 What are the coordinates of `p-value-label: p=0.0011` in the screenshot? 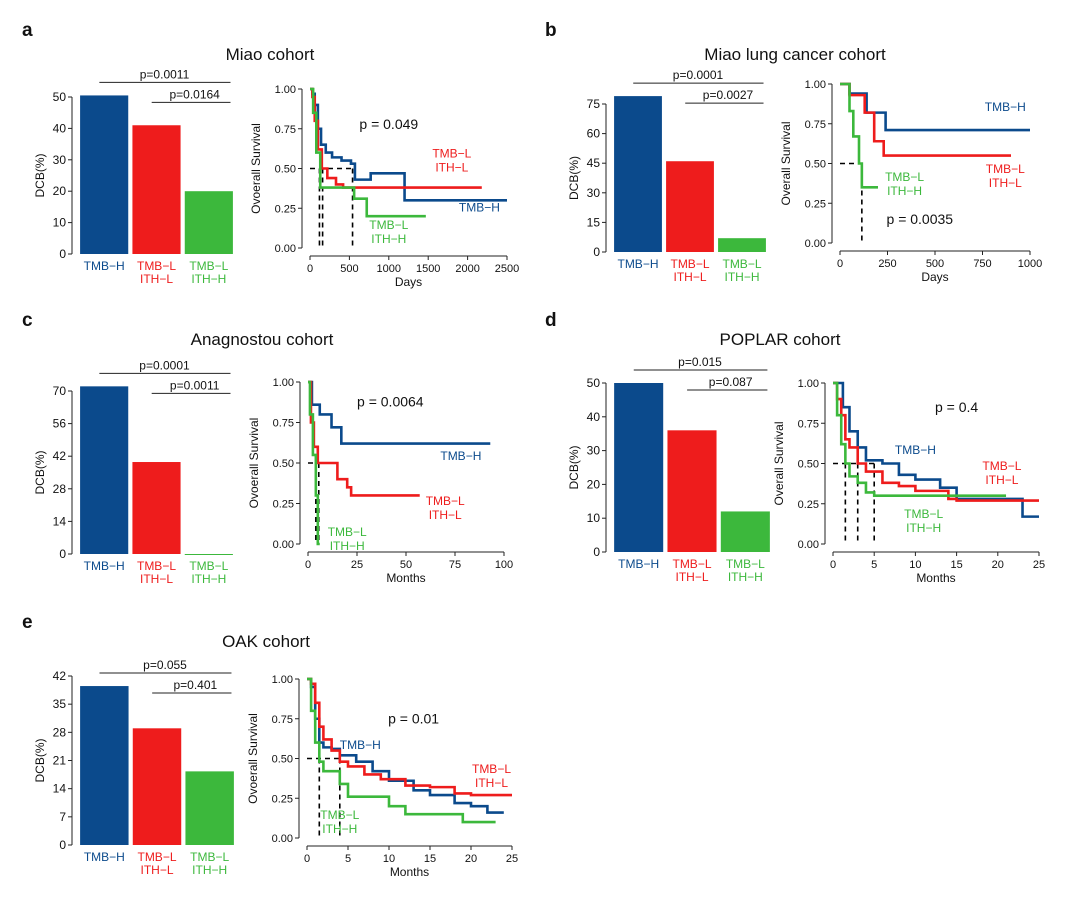 It's located at (165, 74).